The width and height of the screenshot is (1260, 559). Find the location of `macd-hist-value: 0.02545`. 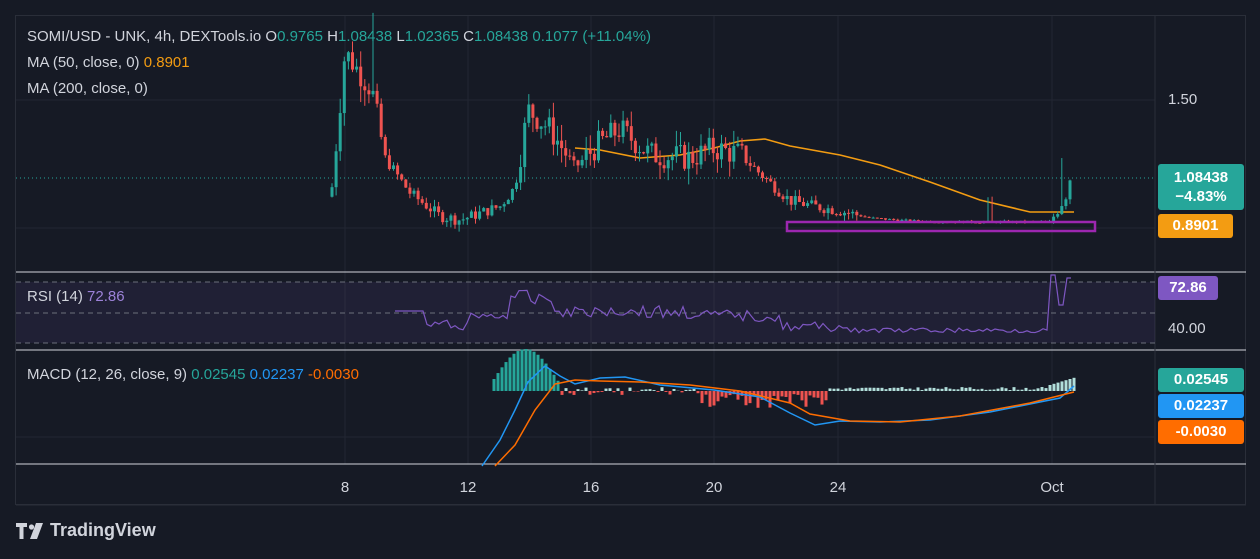

macd-hist-value: 0.02545 is located at coordinates (218, 374).